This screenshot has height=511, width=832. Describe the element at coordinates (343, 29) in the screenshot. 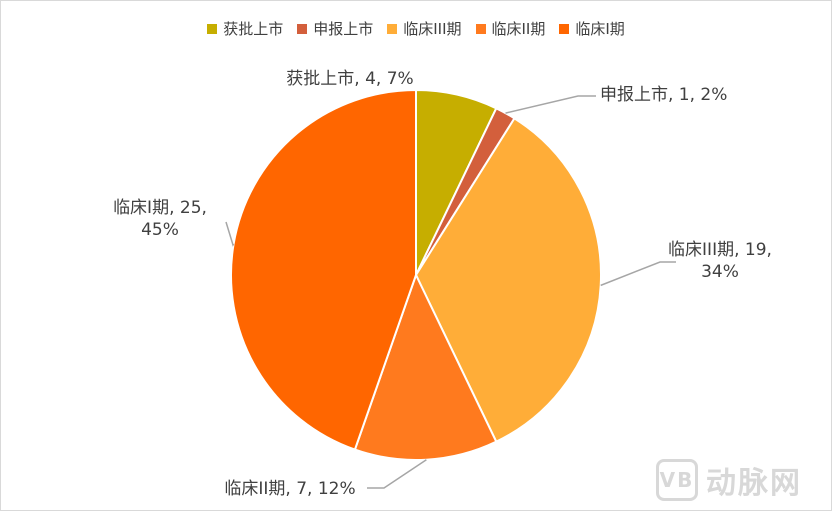

I see `legend-label: 申报上市` at that location.